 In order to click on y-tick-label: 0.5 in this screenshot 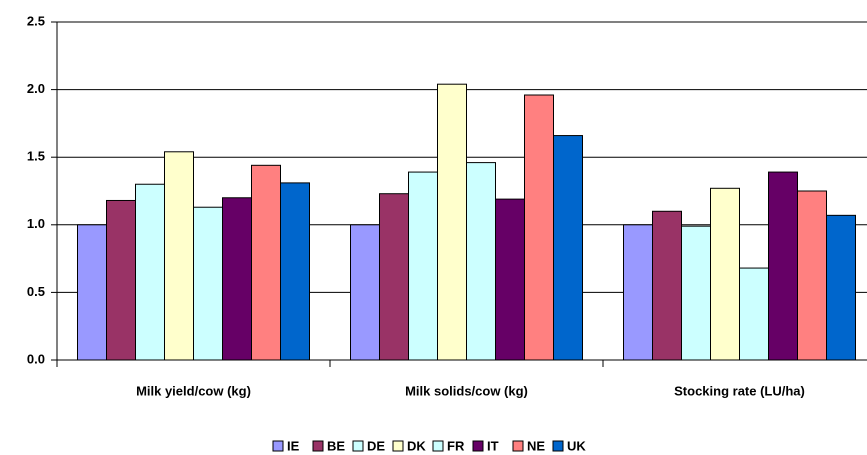, I will do `click(36, 291)`.